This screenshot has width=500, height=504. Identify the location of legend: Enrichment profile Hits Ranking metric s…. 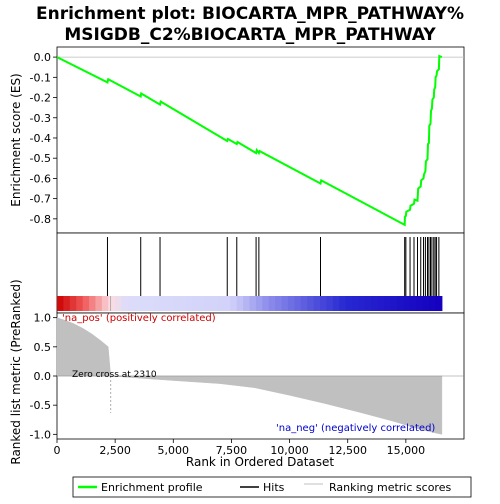
(272, 487).